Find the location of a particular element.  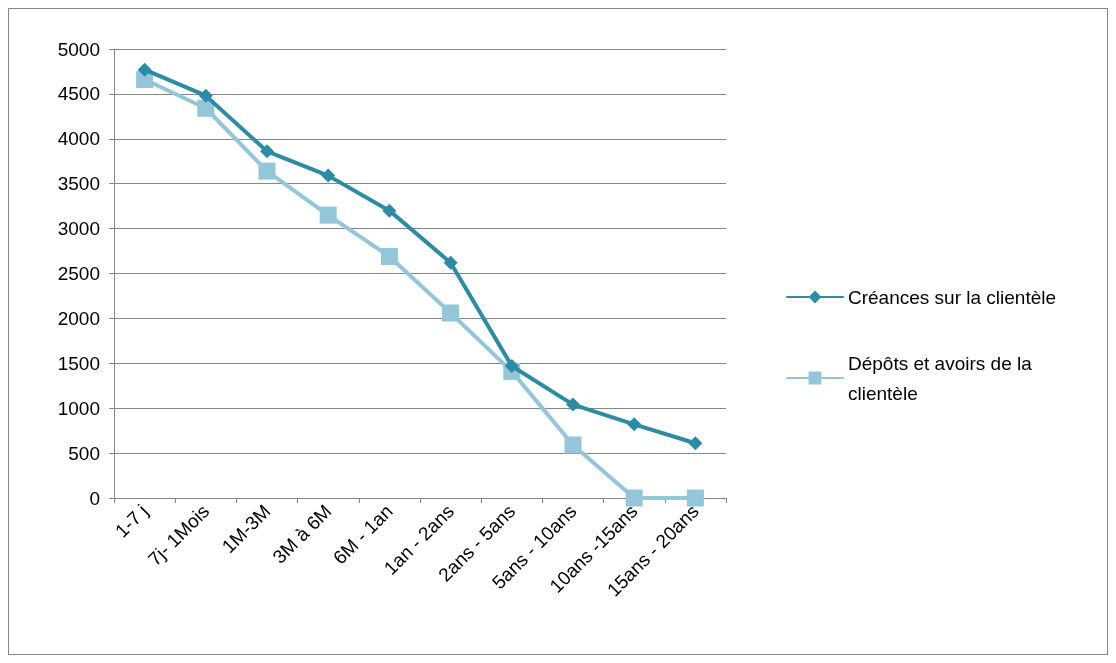

y-tick-label: 1500 is located at coordinates (78, 363).